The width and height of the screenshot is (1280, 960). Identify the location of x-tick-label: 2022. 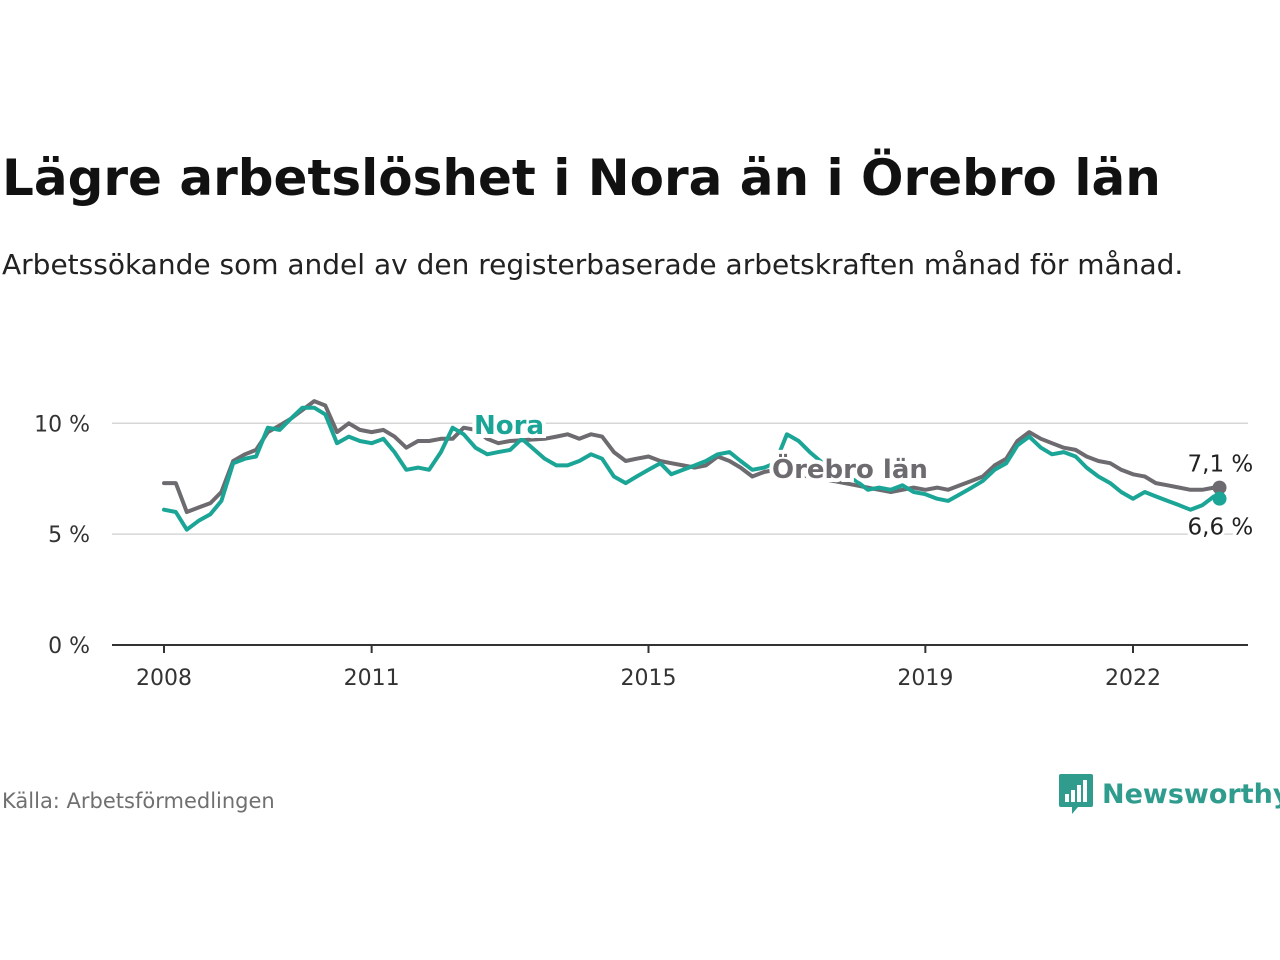
(1133, 678).